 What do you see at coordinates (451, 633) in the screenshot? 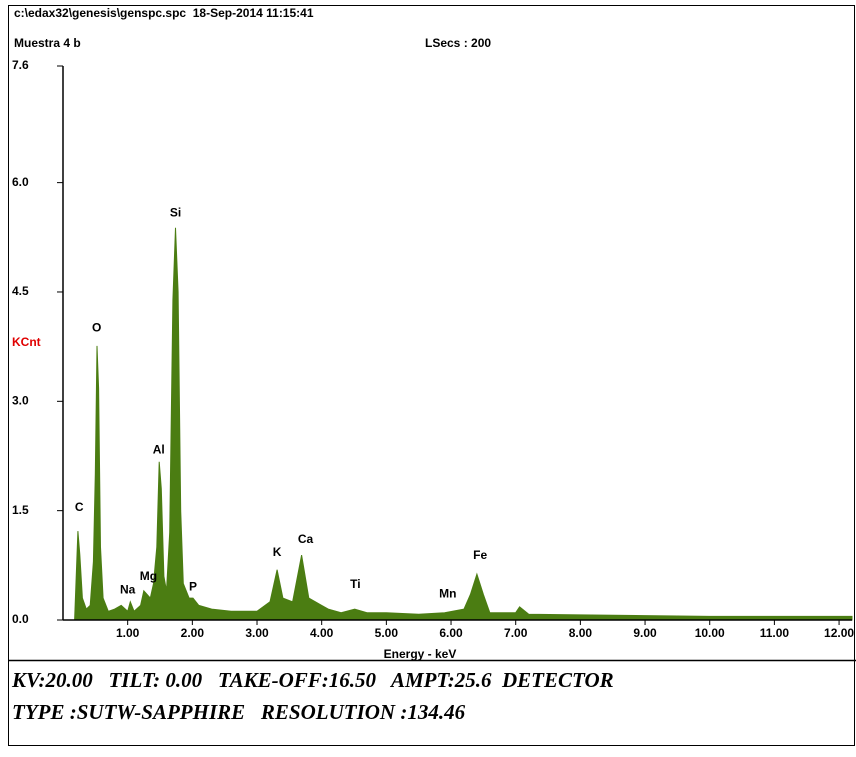
I see `x-tick-label: 6.00` at bounding box center [451, 633].